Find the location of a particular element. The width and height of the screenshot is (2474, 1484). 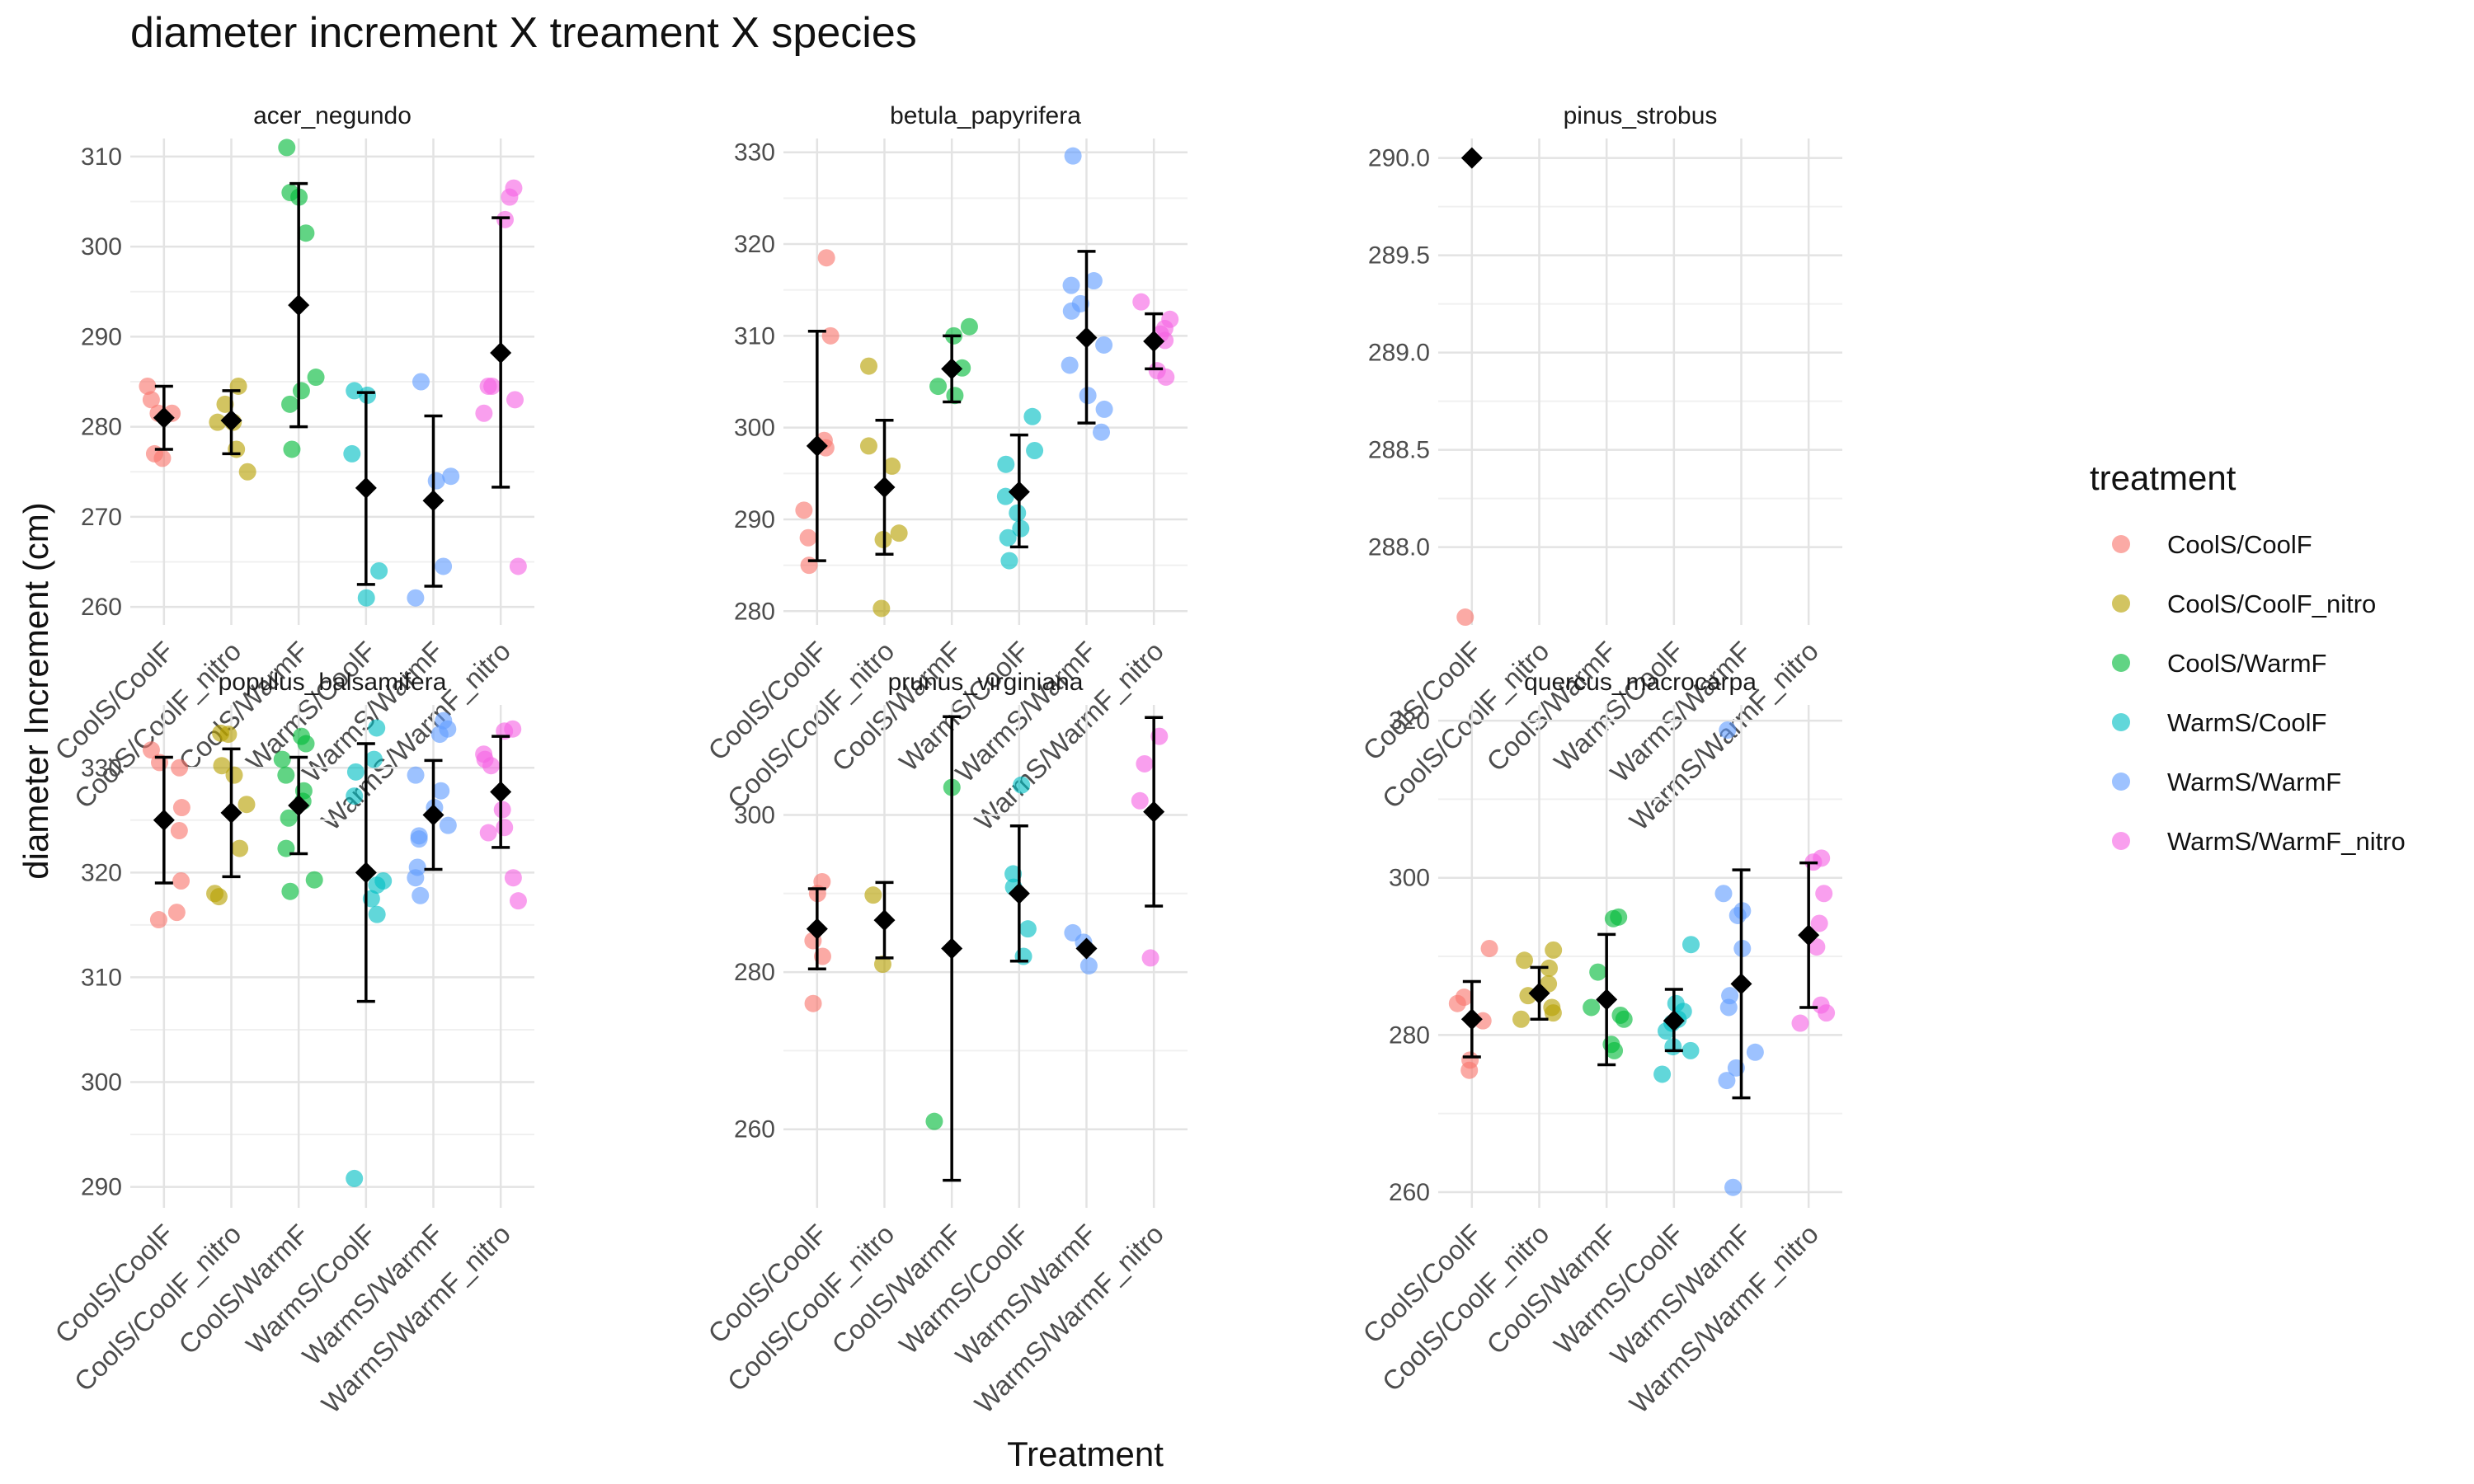

legend-label: CoolS/CoolF_nitro is located at coordinates (2271, 603).